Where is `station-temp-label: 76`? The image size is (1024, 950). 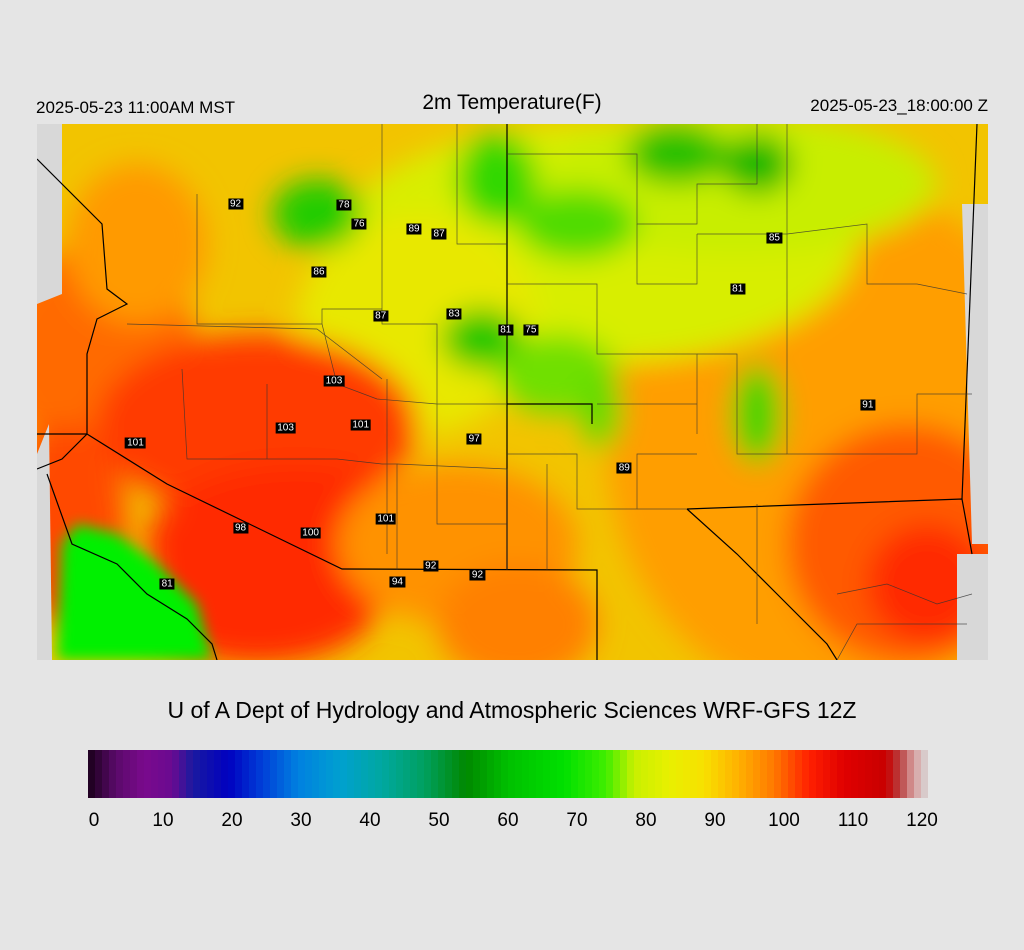 station-temp-label: 76 is located at coordinates (359, 224).